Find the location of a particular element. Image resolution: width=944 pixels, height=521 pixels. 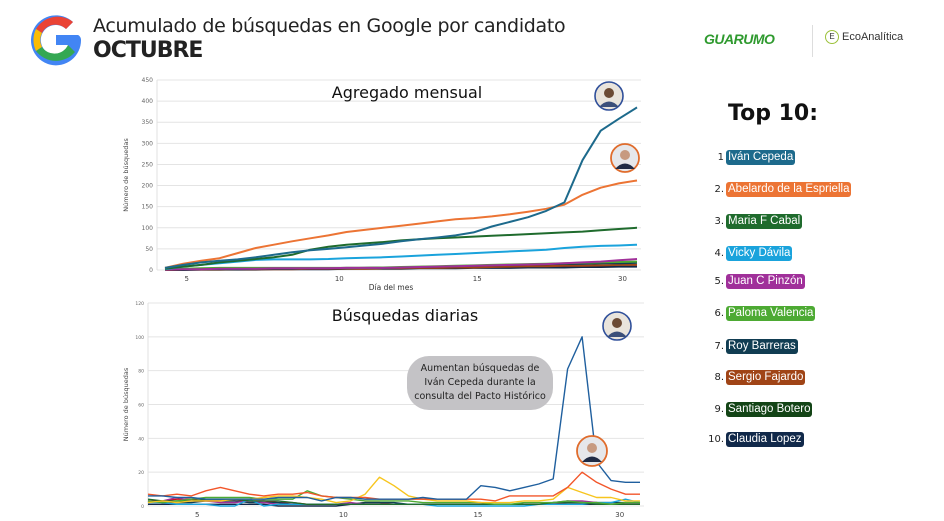

legend-label: Sergio Fajardo is located at coordinates (766, 377).